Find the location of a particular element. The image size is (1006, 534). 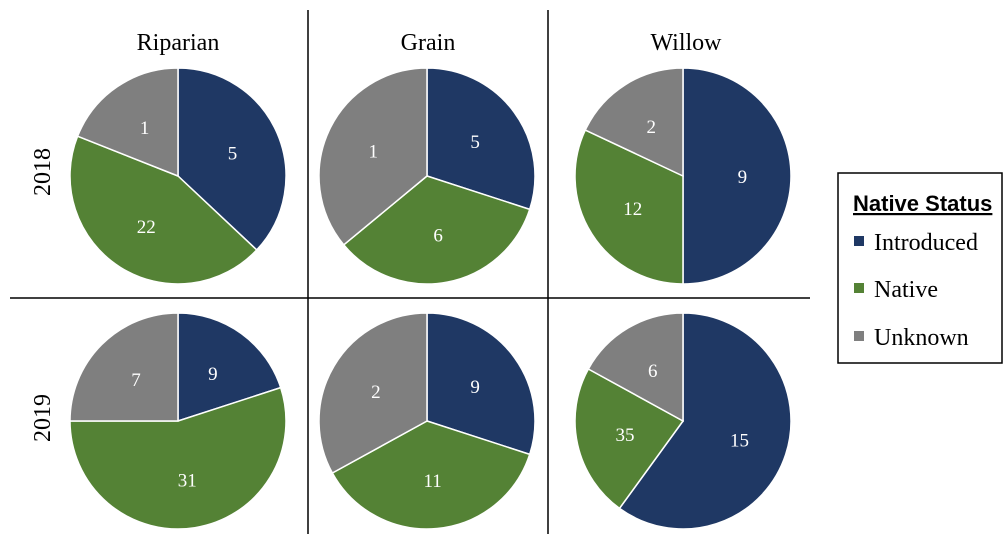

slice-label-native: 35 is located at coordinates (625, 435).